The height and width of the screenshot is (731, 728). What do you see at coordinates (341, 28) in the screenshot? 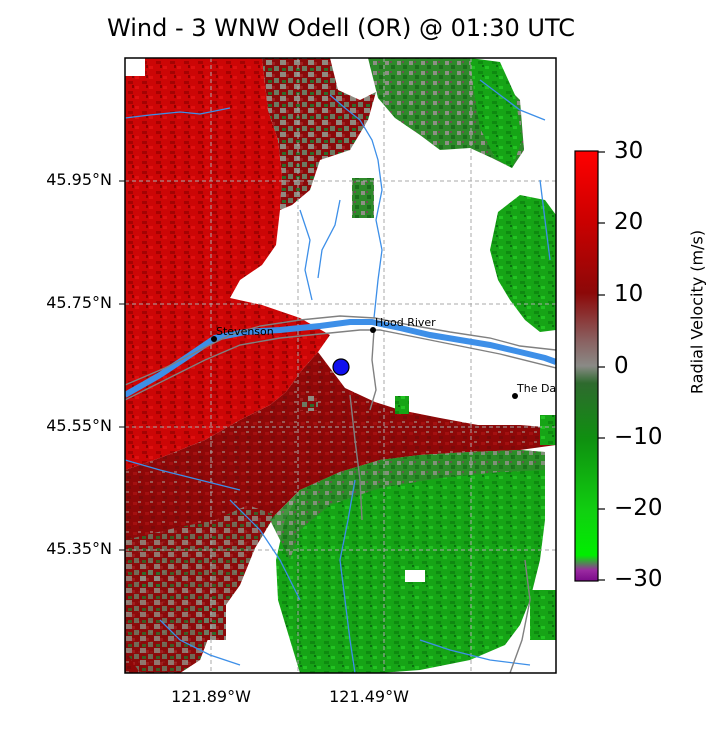
I see `figure-title: Wind - 3 WNW Odell (OR) @ 01:30 UTC` at bounding box center [341, 28].